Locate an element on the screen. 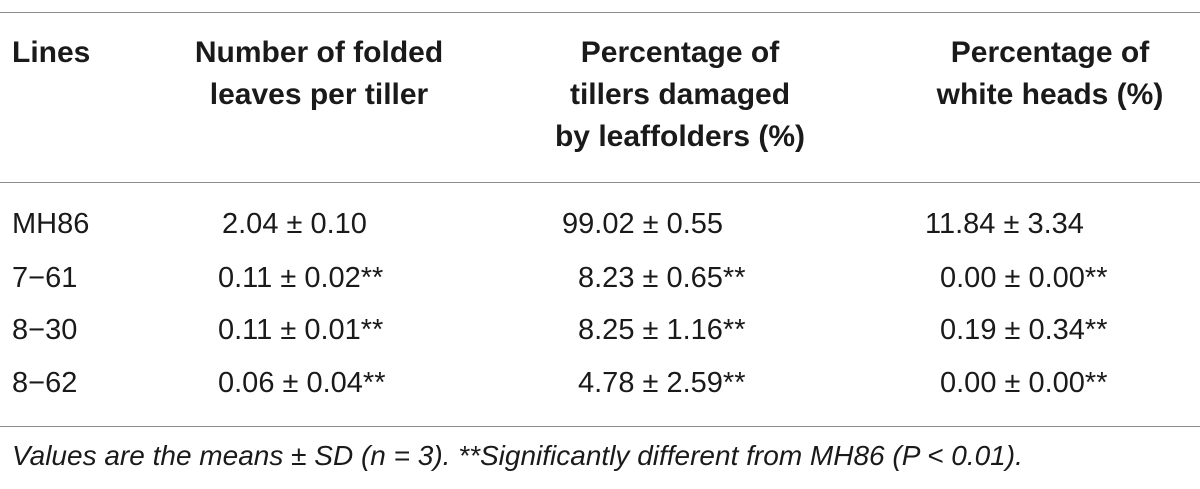 The image size is (1200, 489). tillers-damaged-cell: 99.02 ± 0.55 is located at coordinates (643, 224).